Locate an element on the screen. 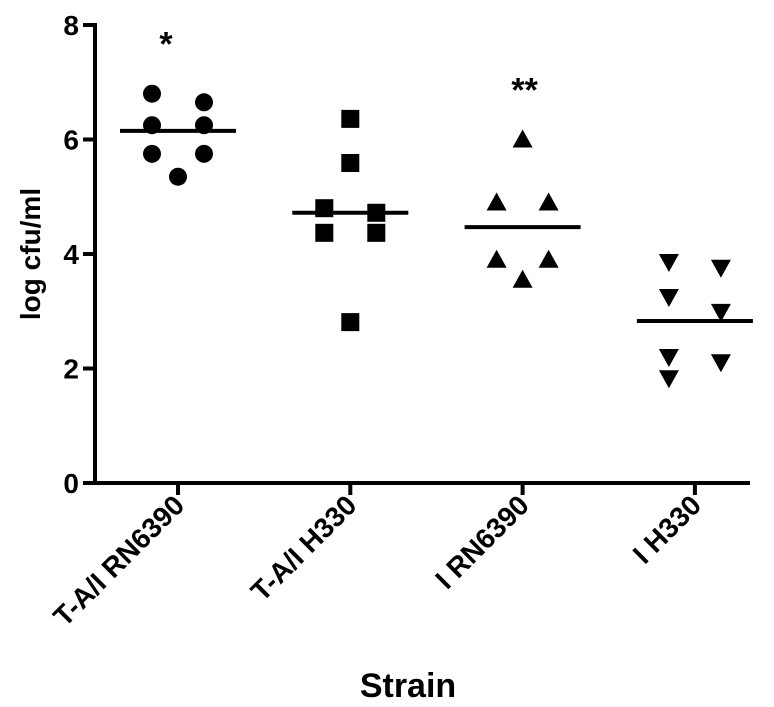 The width and height of the screenshot is (774, 707). x-tick-label: I H330 is located at coordinates (667, 529).